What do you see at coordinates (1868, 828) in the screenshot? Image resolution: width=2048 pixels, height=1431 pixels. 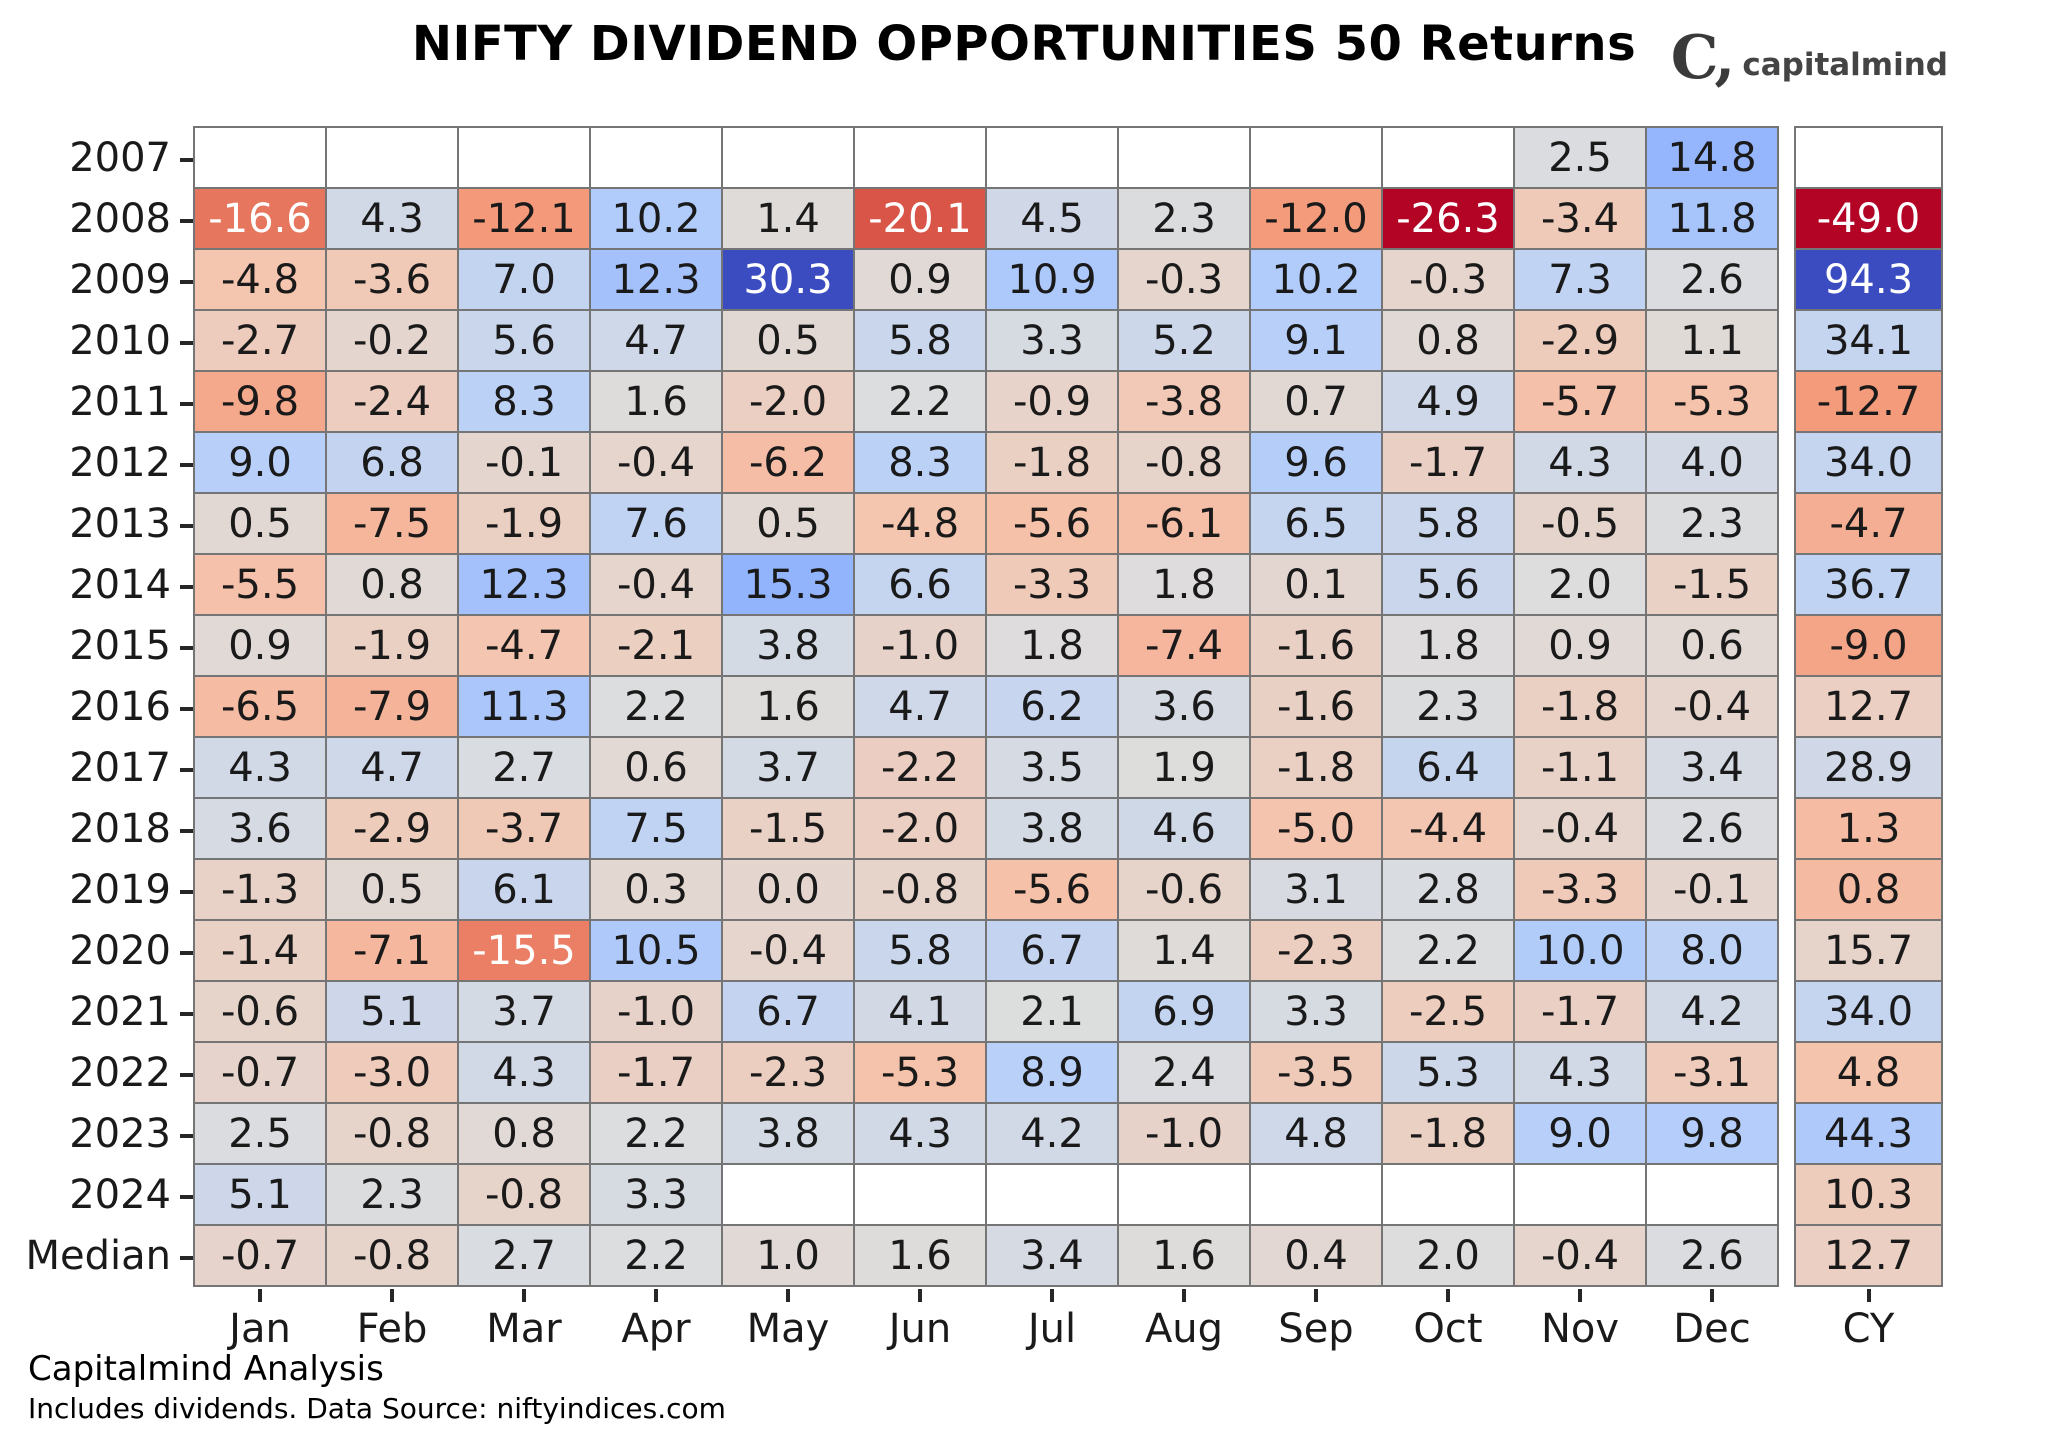 I see `cy-cell-2018: 1.3` at bounding box center [1868, 828].